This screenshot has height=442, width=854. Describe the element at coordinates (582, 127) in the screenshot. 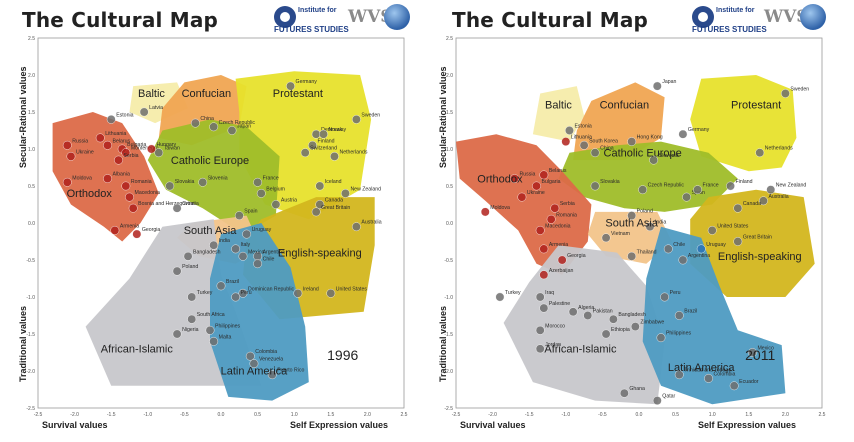

I see `country-label: Estonia` at that location.